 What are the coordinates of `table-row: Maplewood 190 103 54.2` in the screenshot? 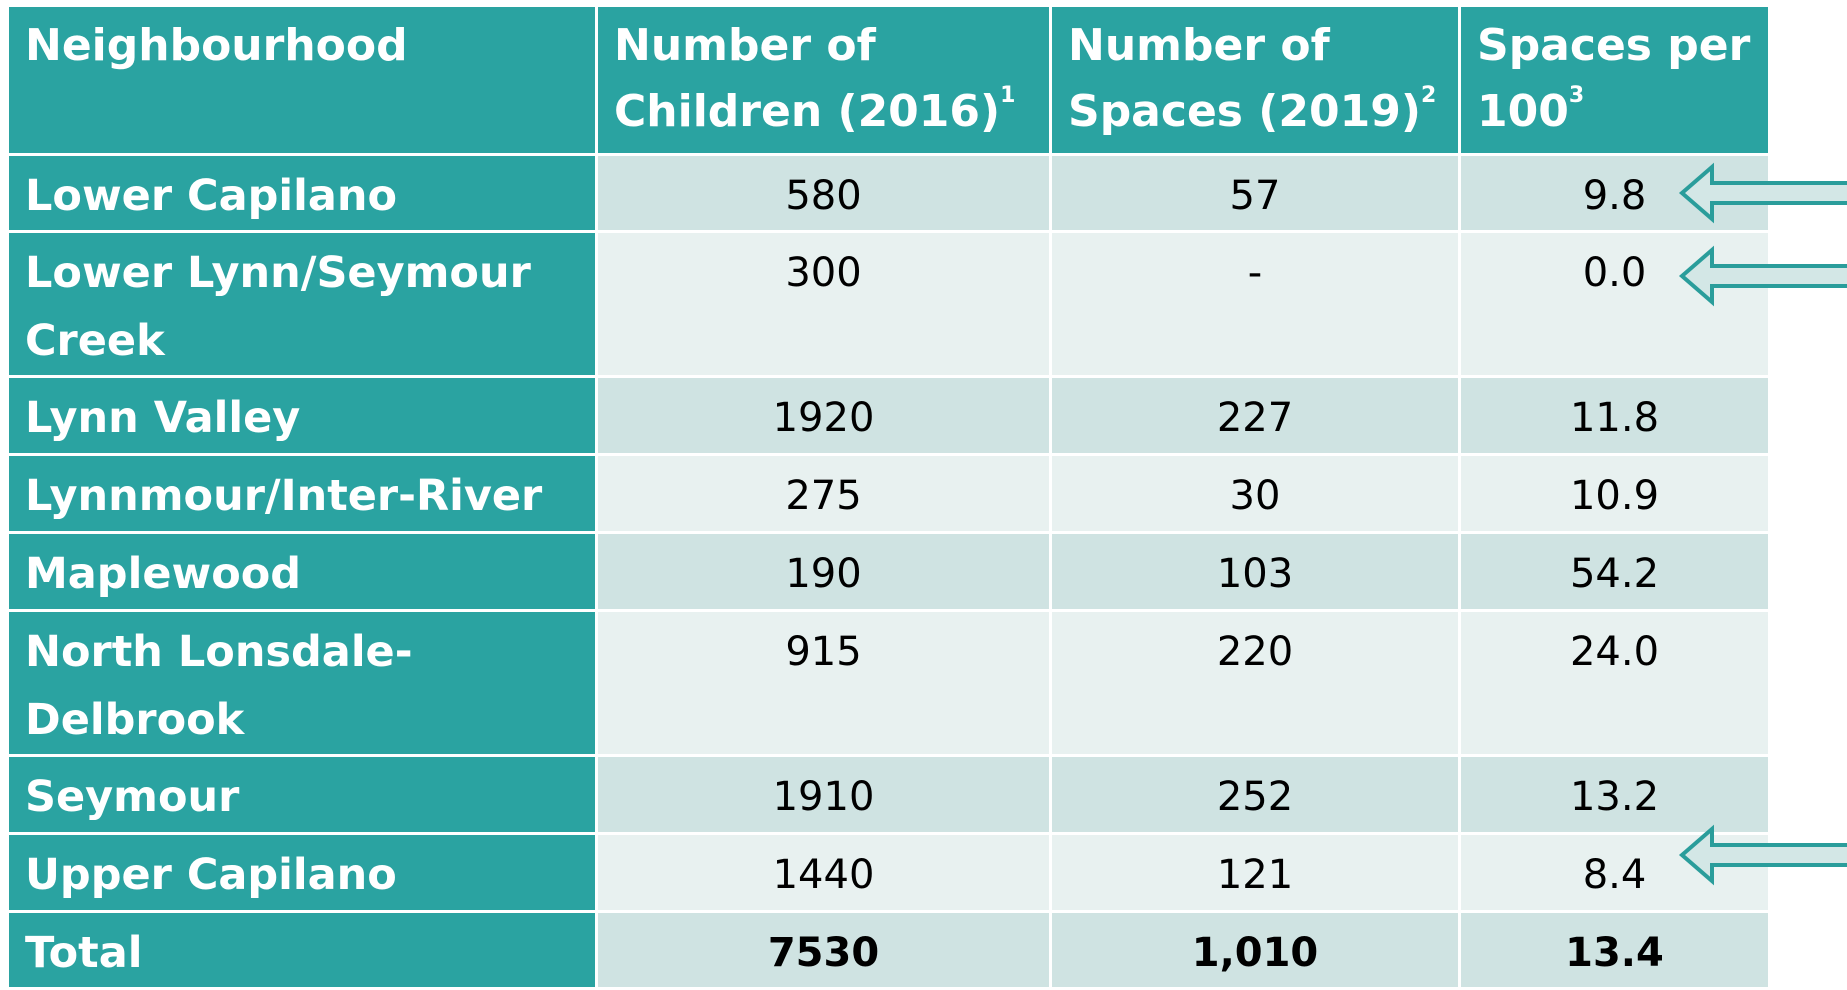 It's located at (888, 571).